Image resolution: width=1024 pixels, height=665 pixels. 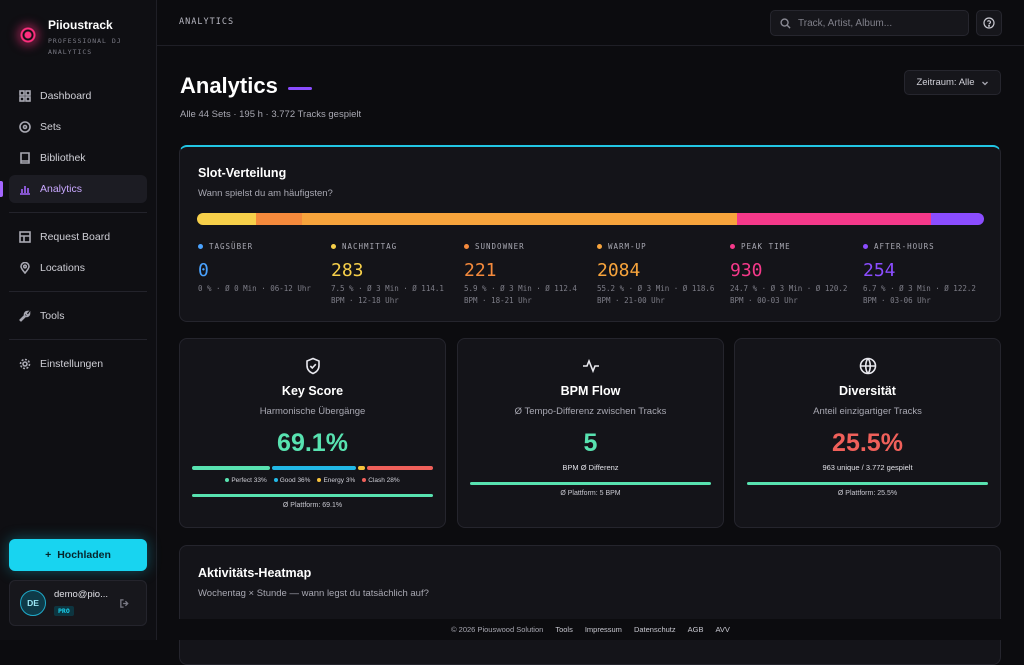 I want to click on period-select: Zeitraum: Alle, so click(x=952, y=82).